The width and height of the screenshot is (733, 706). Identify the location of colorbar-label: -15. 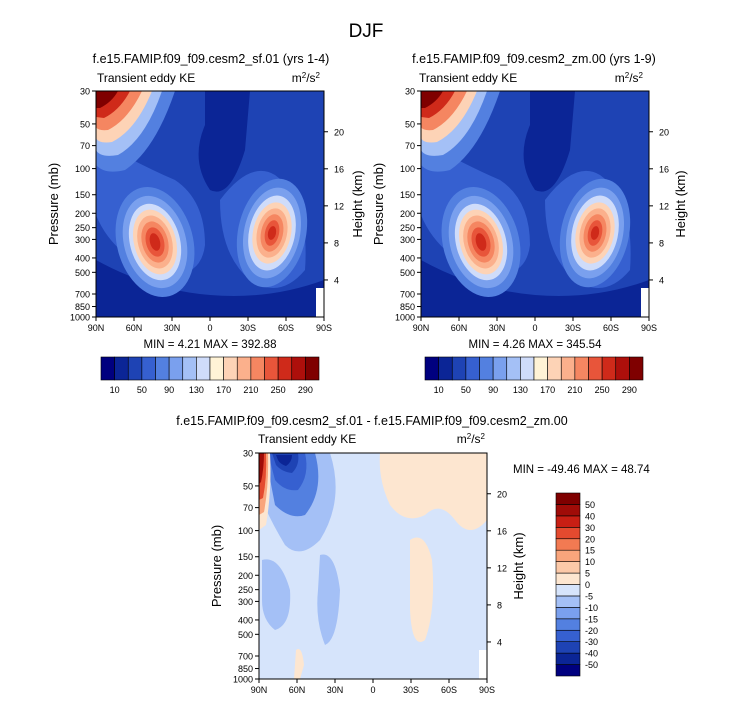
(591, 619).